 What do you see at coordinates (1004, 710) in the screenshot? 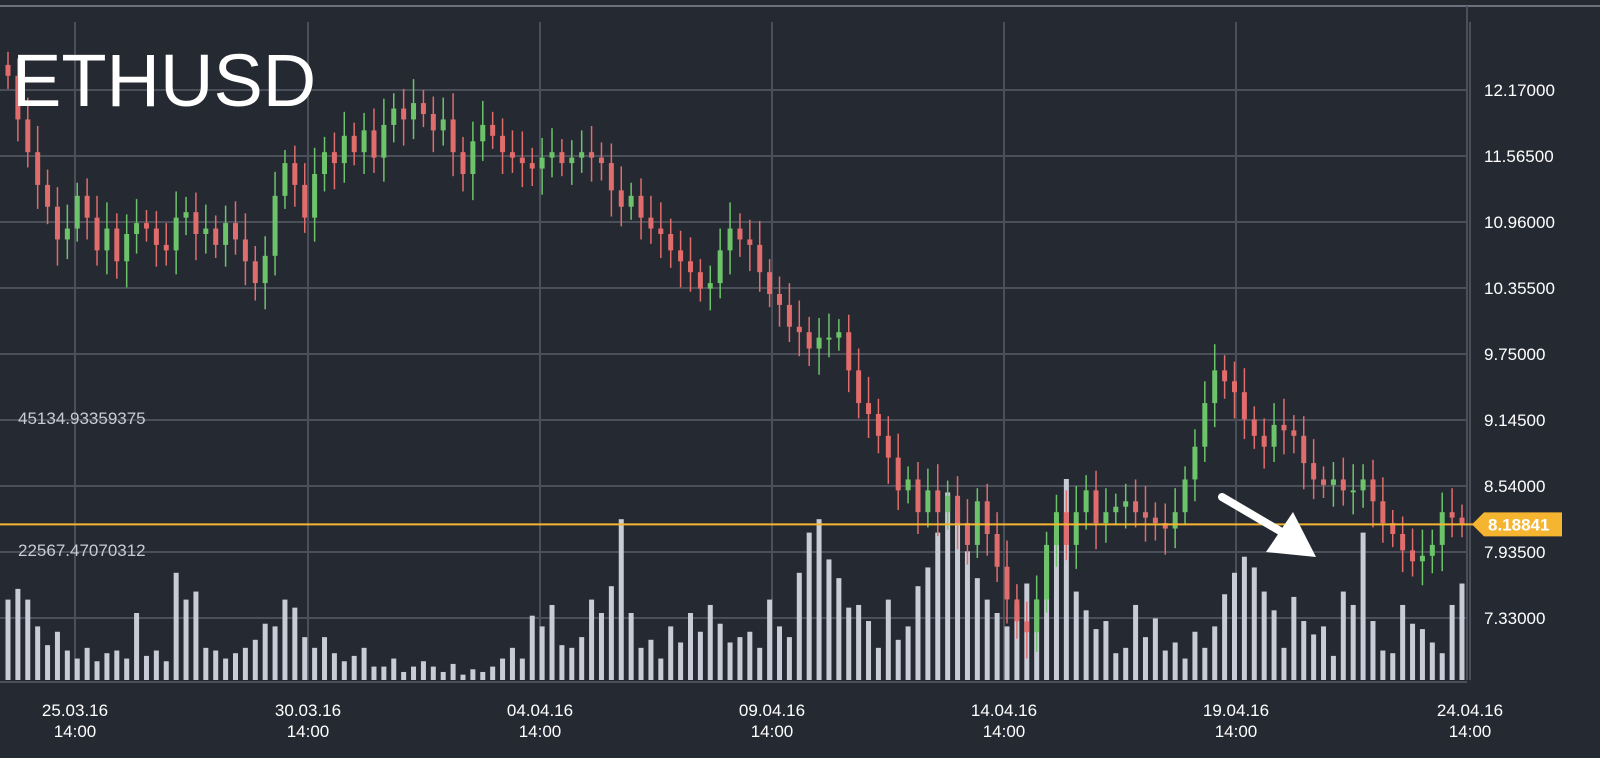
I see `x-tick-date: 14.04.16` at bounding box center [1004, 710].